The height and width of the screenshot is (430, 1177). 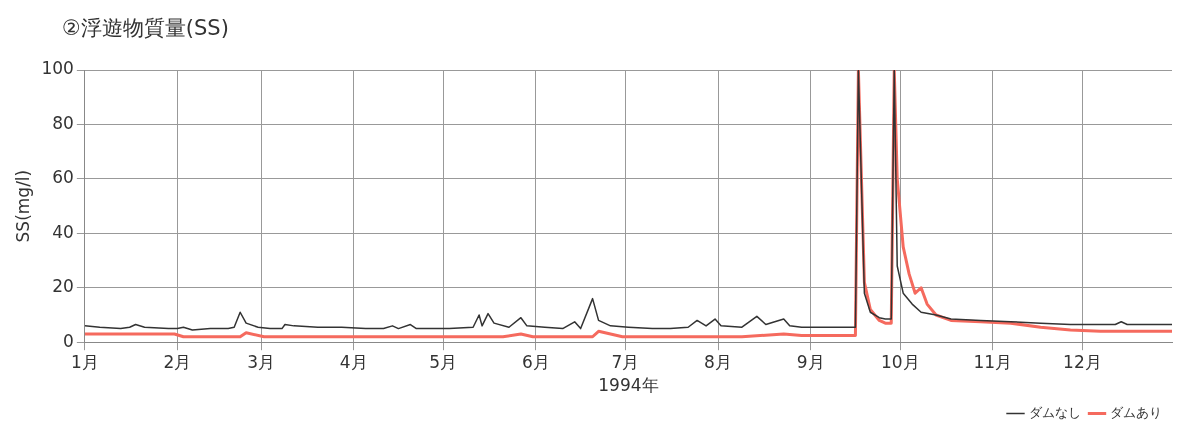 What do you see at coordinates (900, 361) in the screenshot?
I see `x-tick-label: 10月` at bounding box center [900, 361].